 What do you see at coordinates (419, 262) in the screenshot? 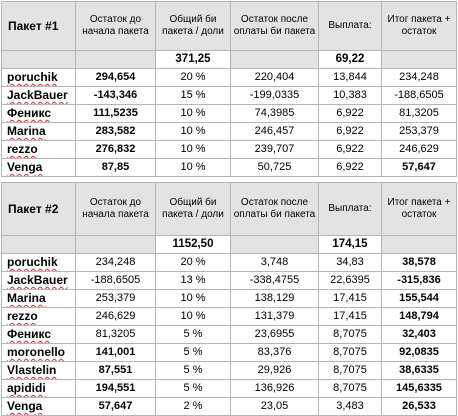
I see `result: 38,578` at bounding box center [419, 262].